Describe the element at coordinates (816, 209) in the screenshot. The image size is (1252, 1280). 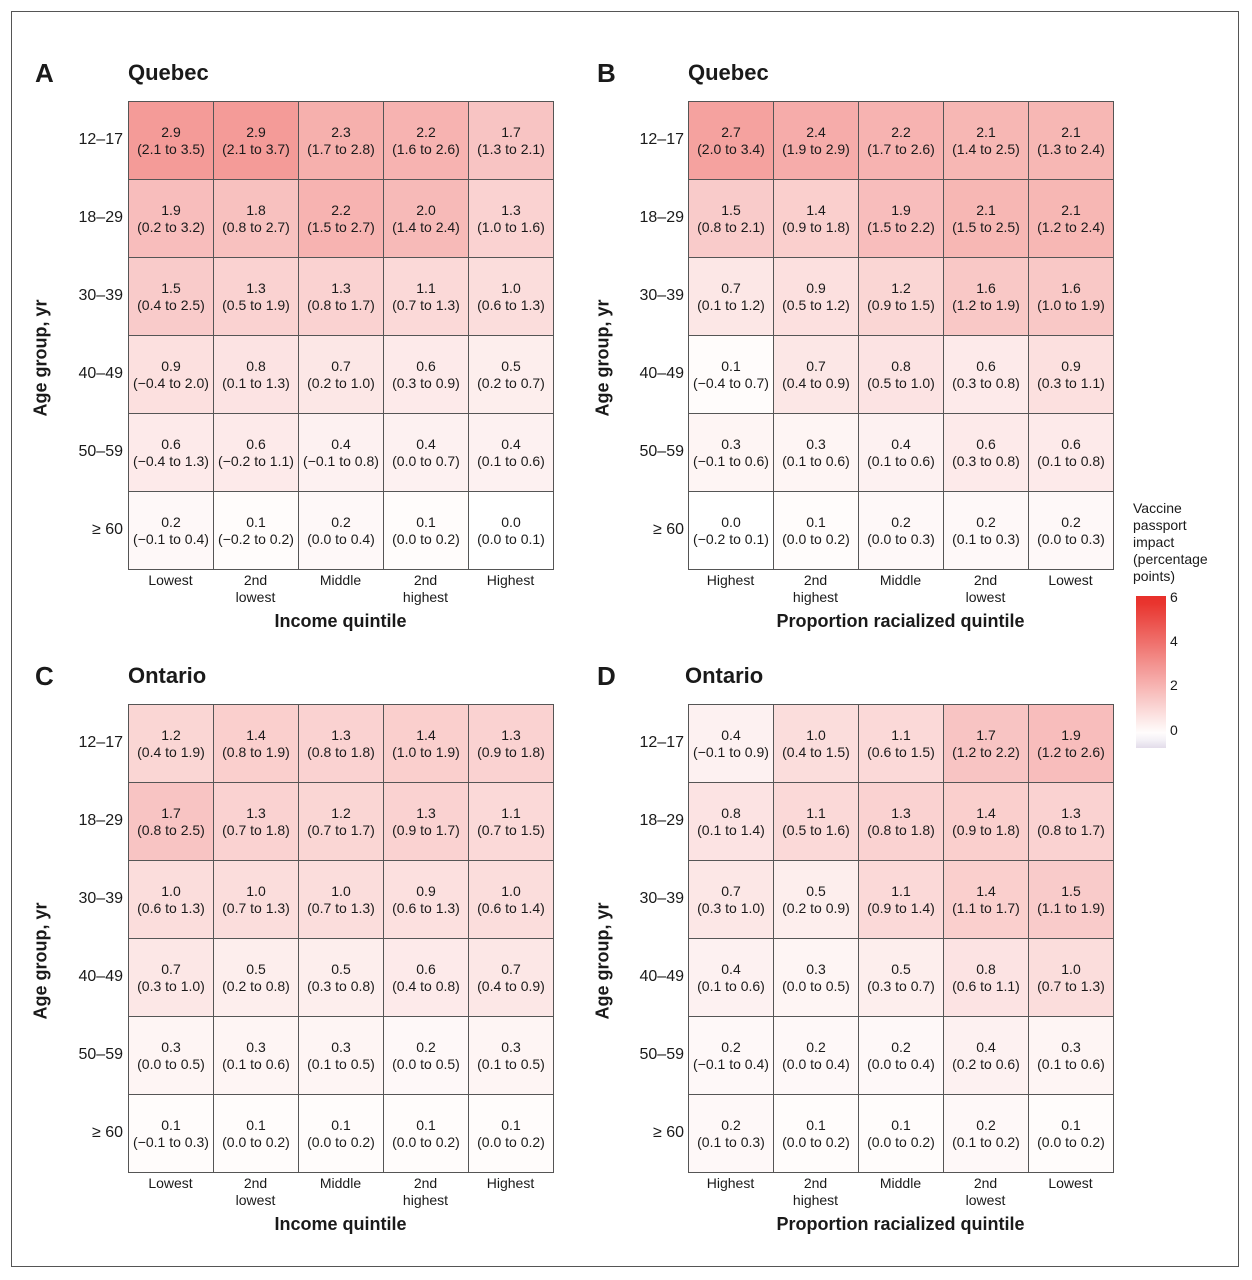
I see `cell-value: 1.4` at that location.